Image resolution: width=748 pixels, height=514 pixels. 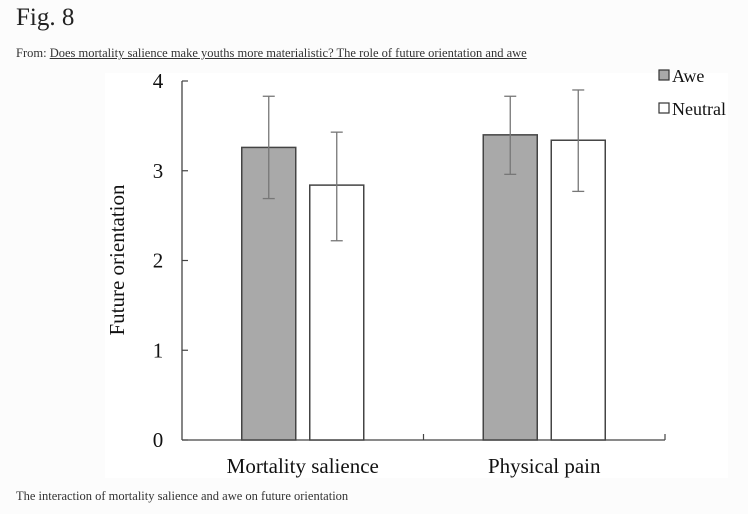 What do you see at coordinates (303, 466) in the screenshot?
I see `x-tick-label: Mortality salience` at bounding box center [303, 466].